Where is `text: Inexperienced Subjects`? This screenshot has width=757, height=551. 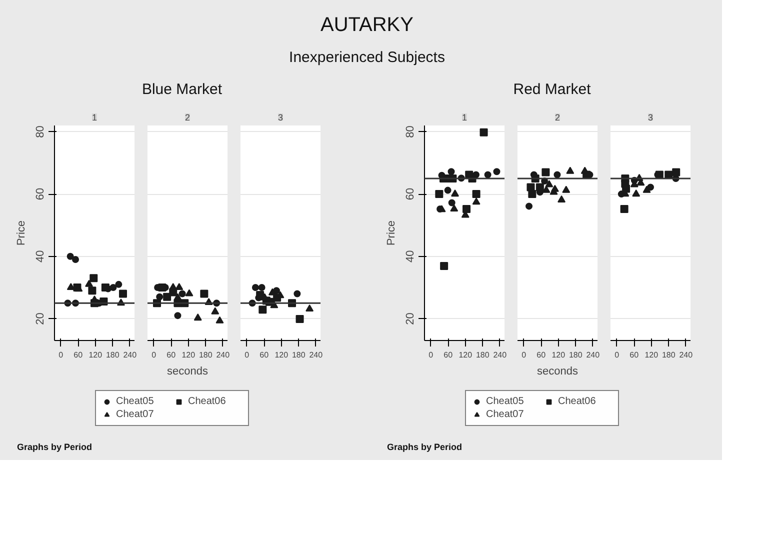 text: Inexperienced Subjects is located at coordinates (367, 58).